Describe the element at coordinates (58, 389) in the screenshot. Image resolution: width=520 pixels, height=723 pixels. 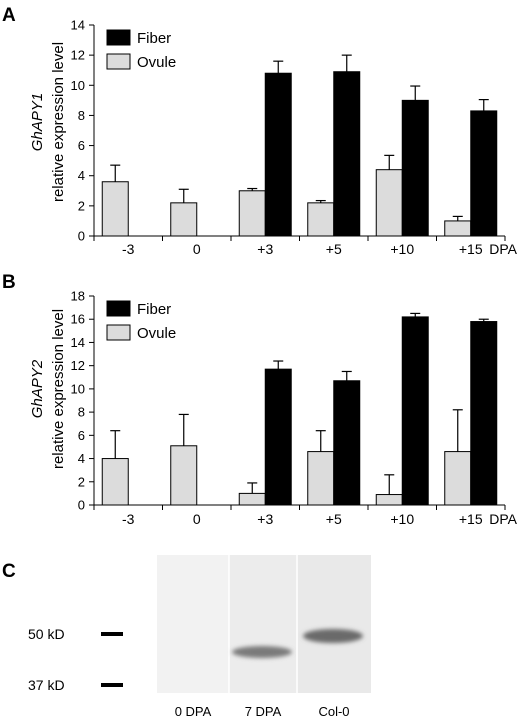
I see `panel-b-y-axis-label: relative expression level` at that location.